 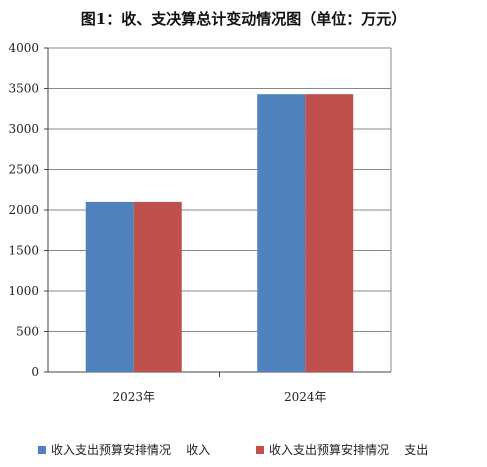 I want to click on y-tick-label-2: 1000, so click(x=23, y=291).